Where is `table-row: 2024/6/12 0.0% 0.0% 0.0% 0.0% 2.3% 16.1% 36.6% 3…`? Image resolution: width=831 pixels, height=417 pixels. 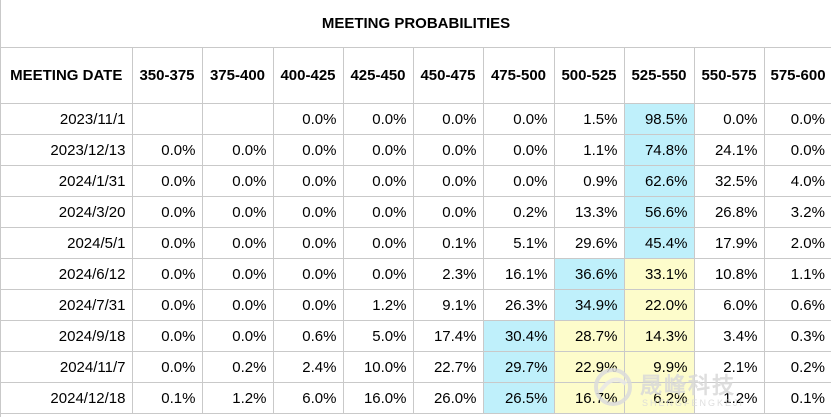 table-row: 2024/6/12 0.0% 0.0% 0.0% 0.0% 2.3% 16.1% 36.6% 3… is located at coordinates (416, 274).